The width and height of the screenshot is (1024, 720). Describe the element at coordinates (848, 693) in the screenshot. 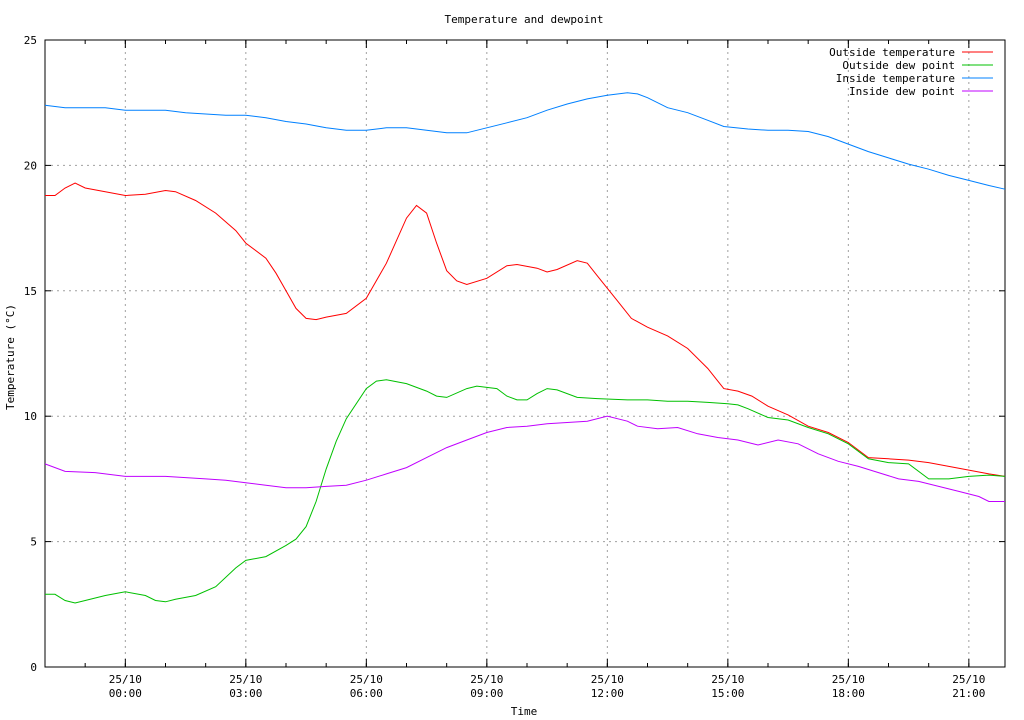

I see `x-tick-label-time: 18:00` at that location.